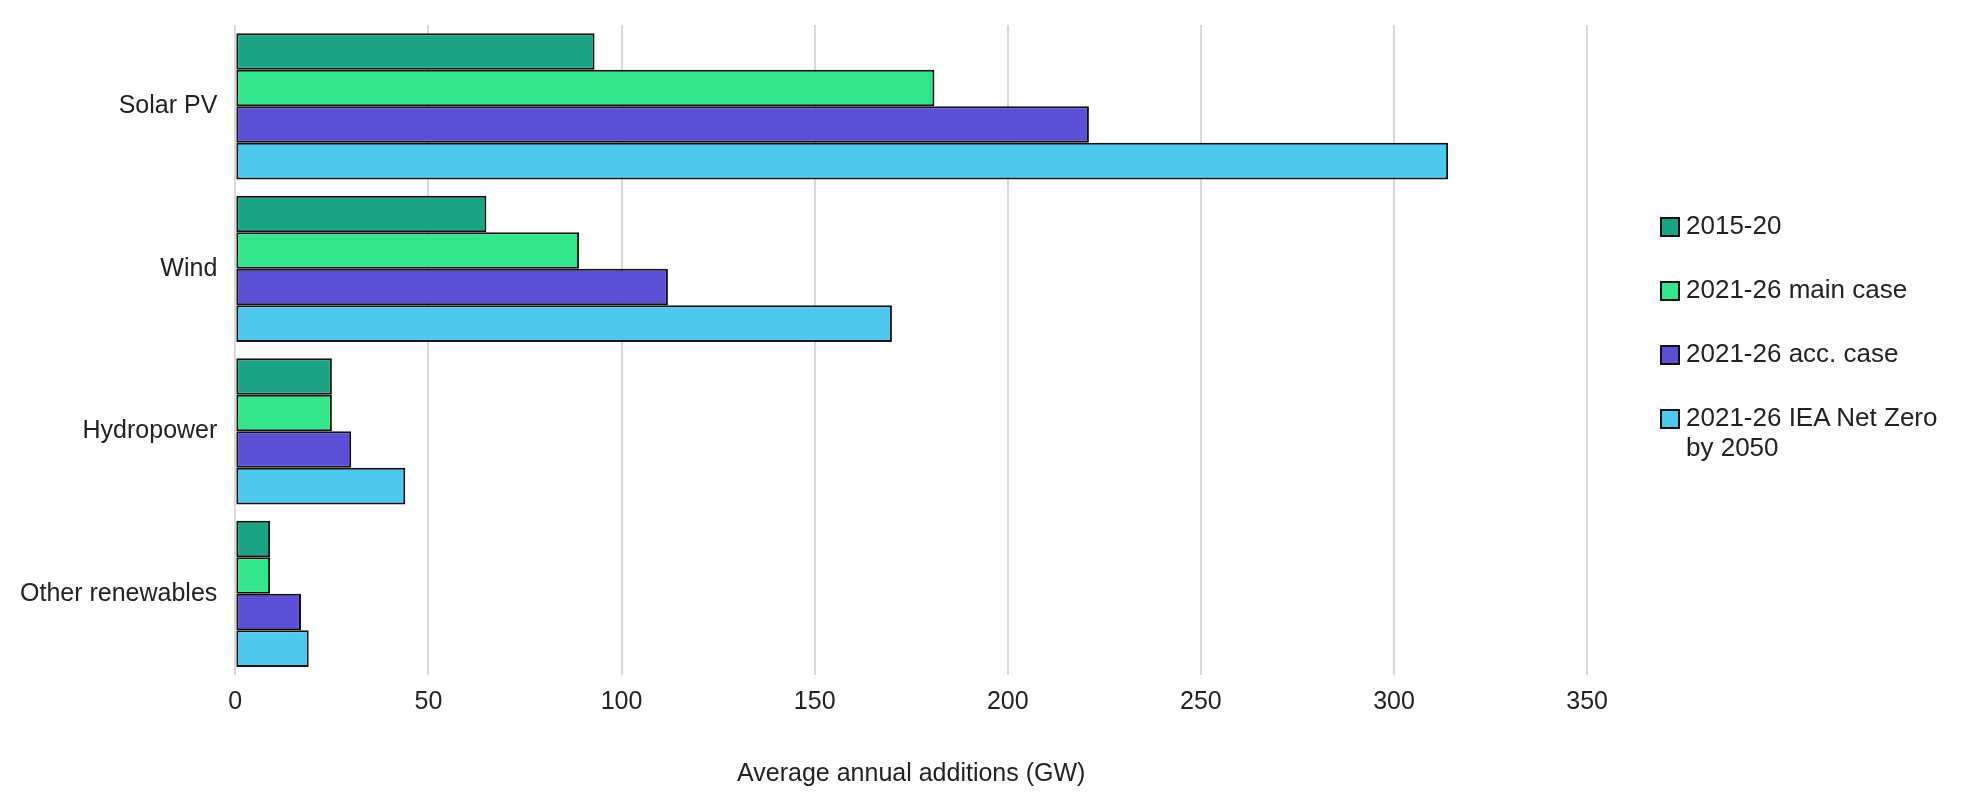  Describe the element at coordinates (1587, 699) in the screenshot. I see `x-tick-label: 350` at that location.